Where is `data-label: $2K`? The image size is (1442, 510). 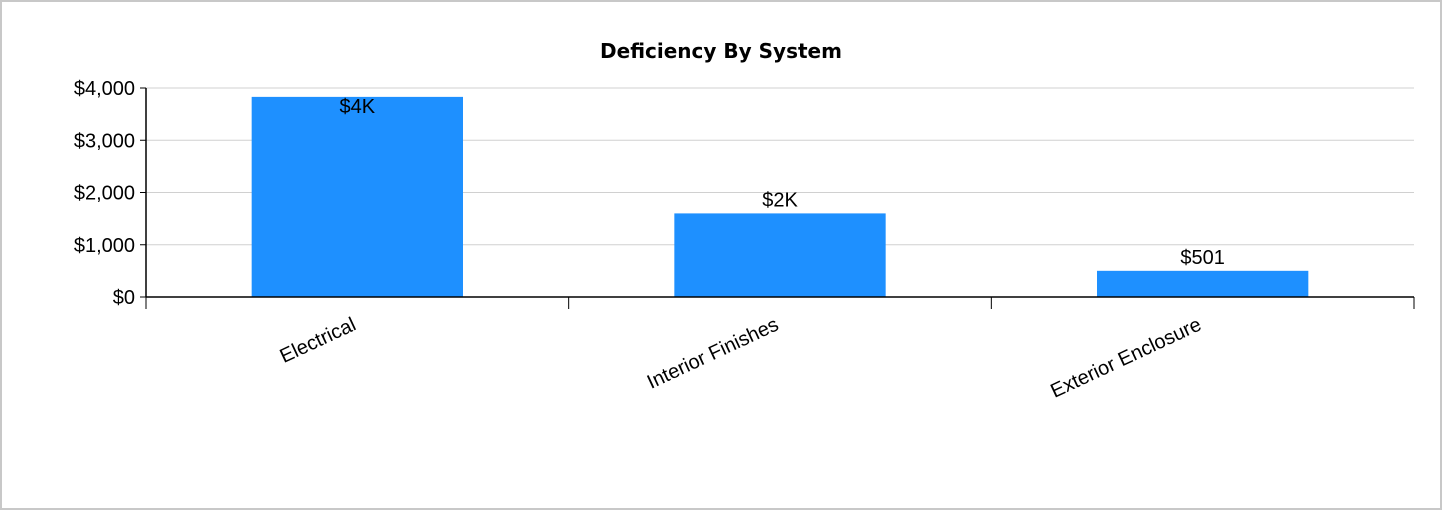
data-label: $2K is located at coordinates (780, 200).